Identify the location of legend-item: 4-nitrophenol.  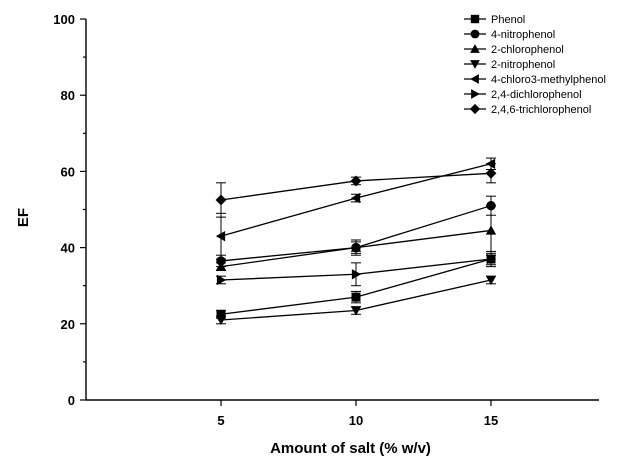
(509, 35).